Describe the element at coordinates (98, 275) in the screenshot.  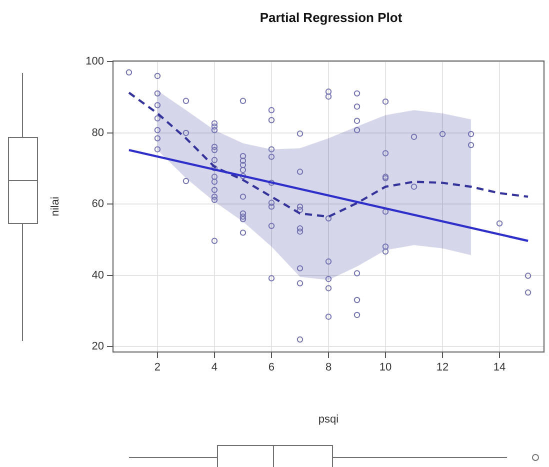
I see `y-tick-label: 40` at that location.